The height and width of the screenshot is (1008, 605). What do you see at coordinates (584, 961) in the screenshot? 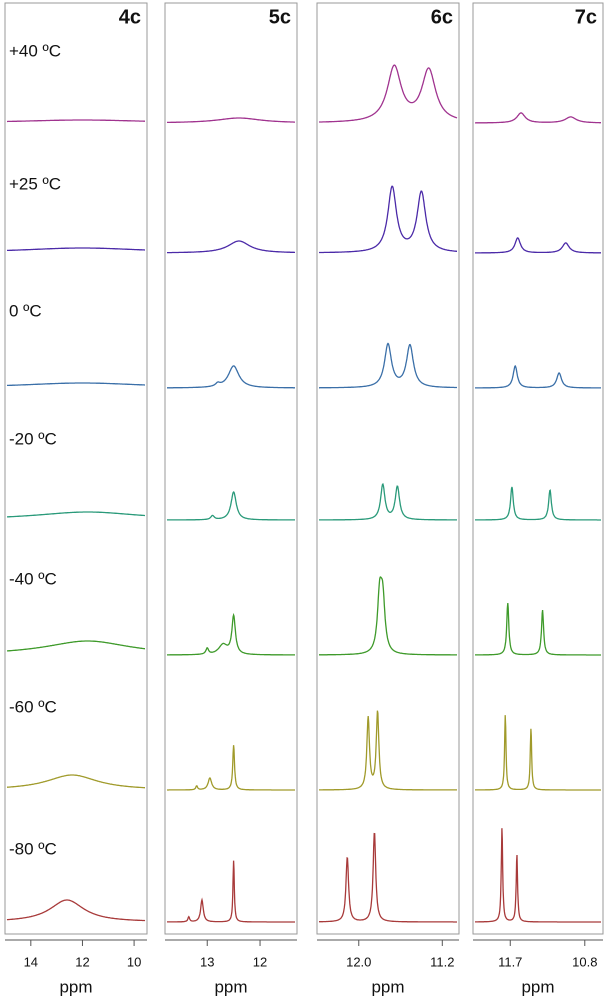
I see `x-tick-label: 10.8` at bounding box center [584, 961].